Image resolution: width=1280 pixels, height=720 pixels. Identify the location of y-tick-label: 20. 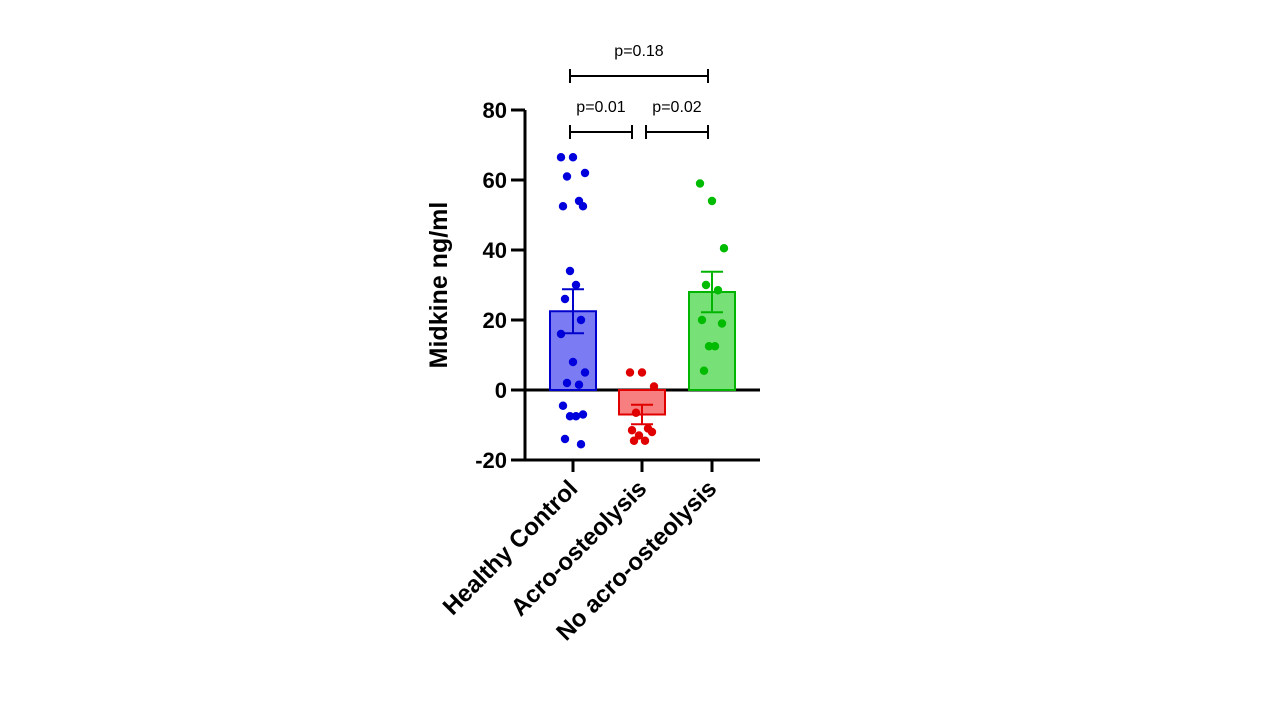
(495, 320).